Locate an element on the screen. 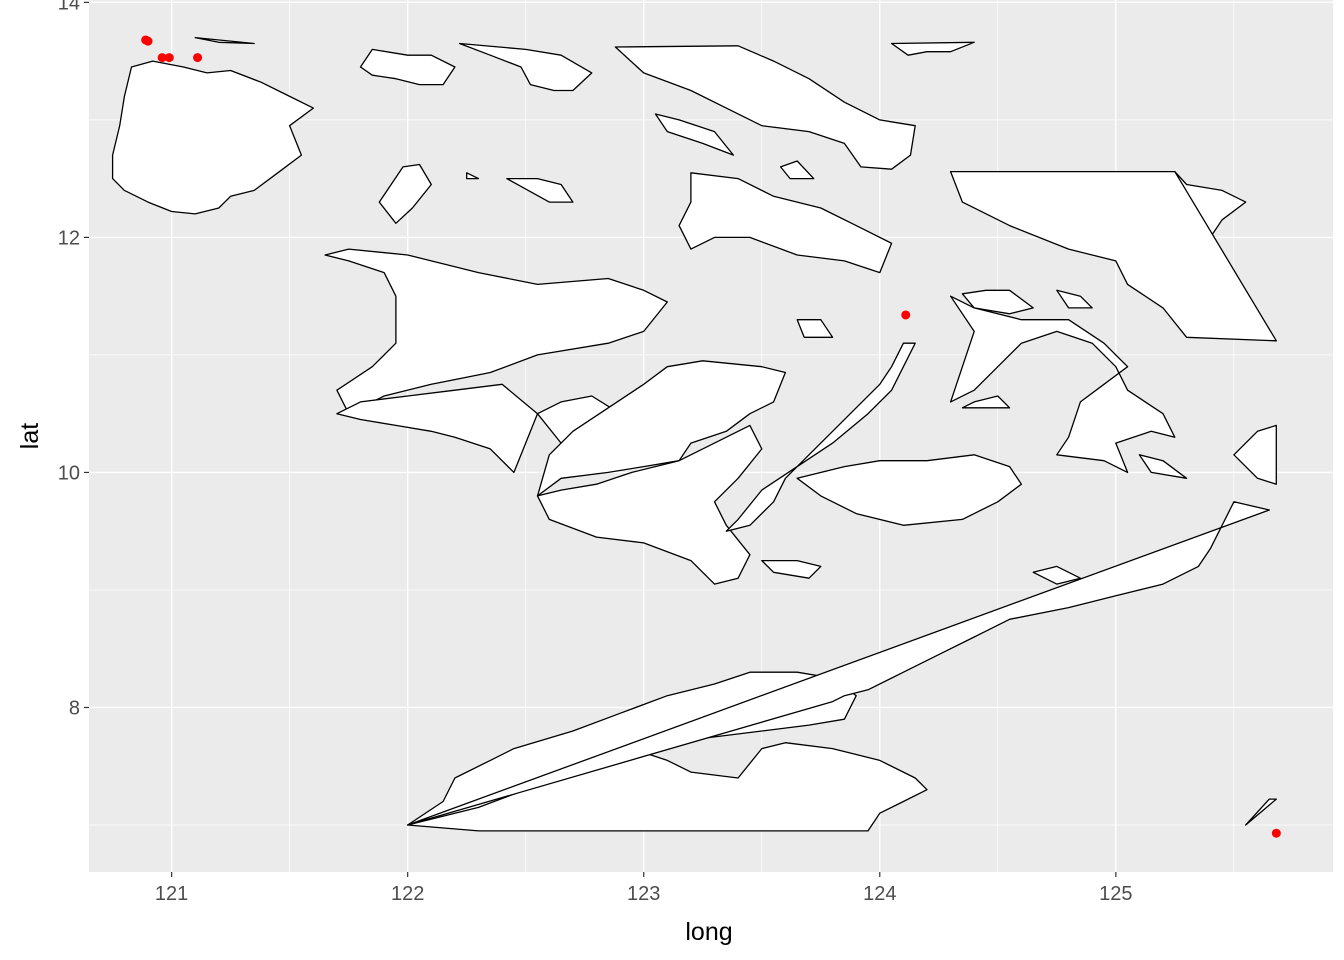 This screenshot has width=1344, height=960. x-tick-label: 124 is located at coordinates (879, 894).